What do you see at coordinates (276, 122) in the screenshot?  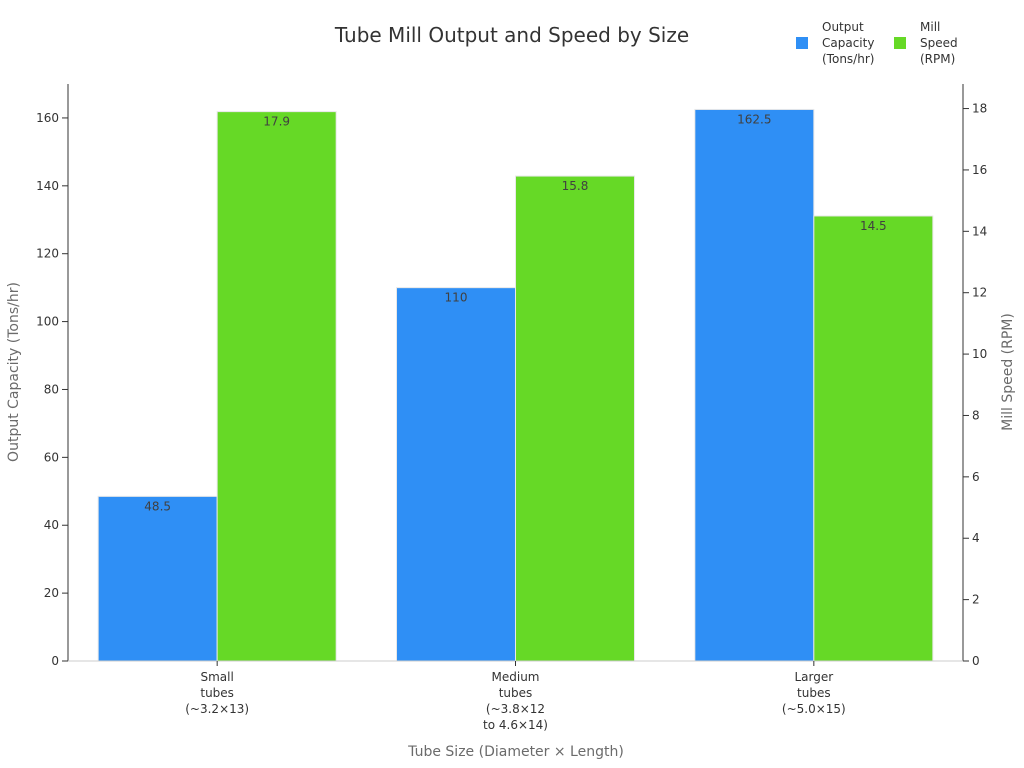 I see `bar-value-label: 17.9` at bounding box center [276, 122].